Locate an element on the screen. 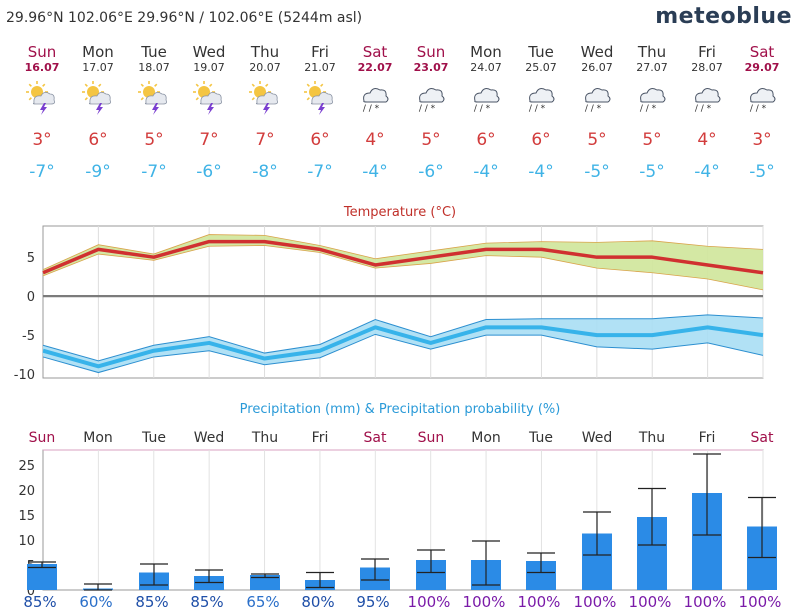 This screenshot has height=613, width=800. precipitation-probability: 60% is located at coordinates (95, 602).